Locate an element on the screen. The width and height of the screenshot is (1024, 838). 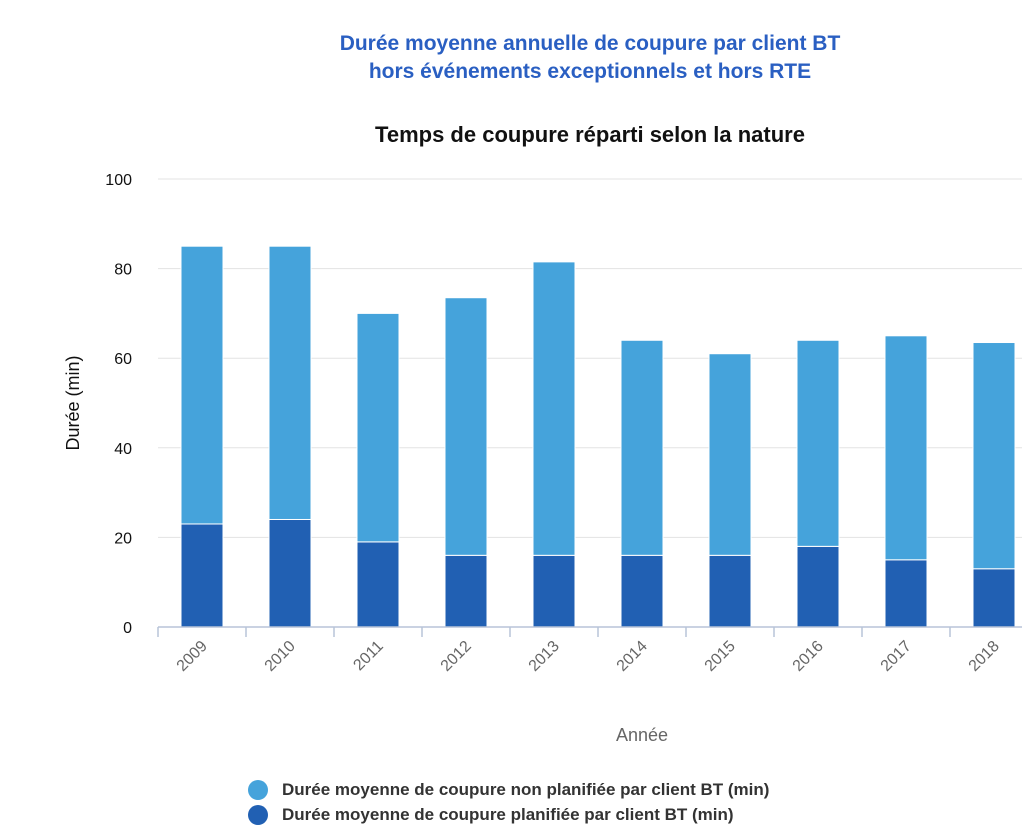
y-tick-label: 80 is located at coordinates (123, 270).